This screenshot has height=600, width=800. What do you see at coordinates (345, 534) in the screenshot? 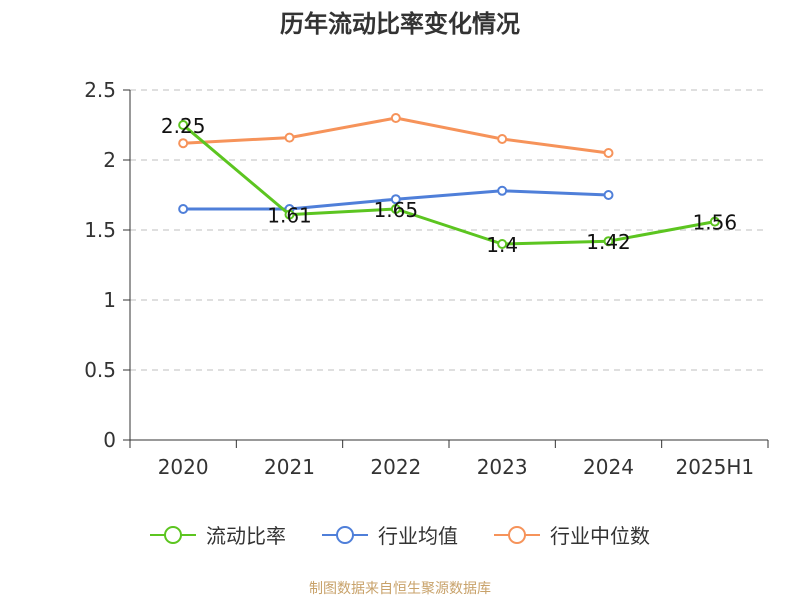
I see `legend-marker-industry-mean` at bounding box center [345, 534].